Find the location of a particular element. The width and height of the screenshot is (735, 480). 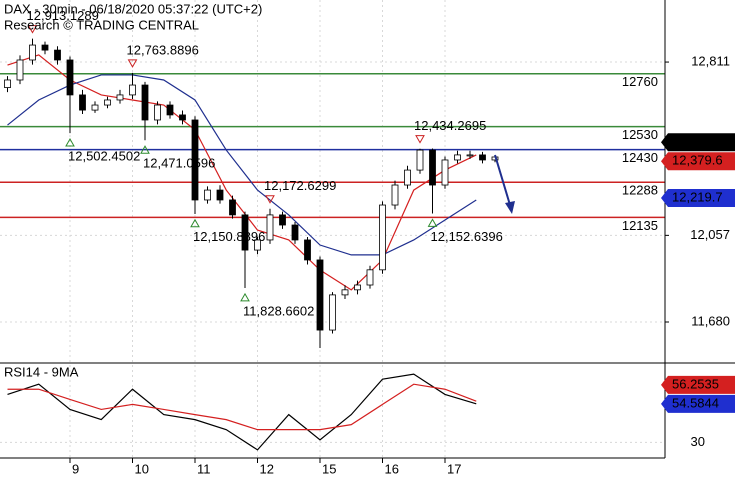

level-label: 12135 is located at coordinates (640, 225).